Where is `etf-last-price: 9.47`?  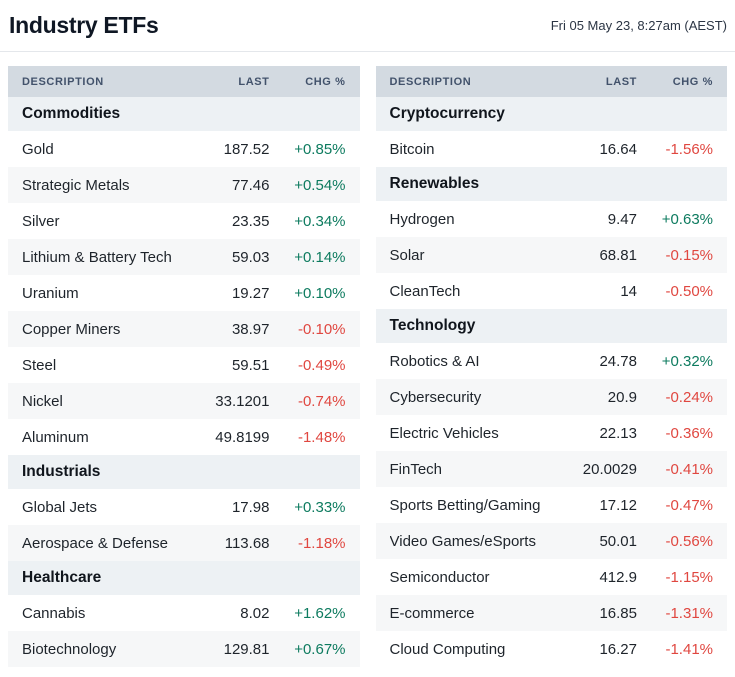 etf-last-price: 9.47 is located at coordinates (622, 219).